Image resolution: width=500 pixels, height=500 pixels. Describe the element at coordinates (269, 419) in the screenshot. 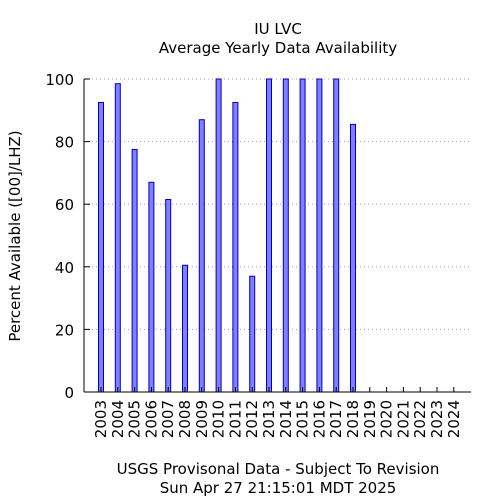

I see `x-tick-label: 2013` at that location.